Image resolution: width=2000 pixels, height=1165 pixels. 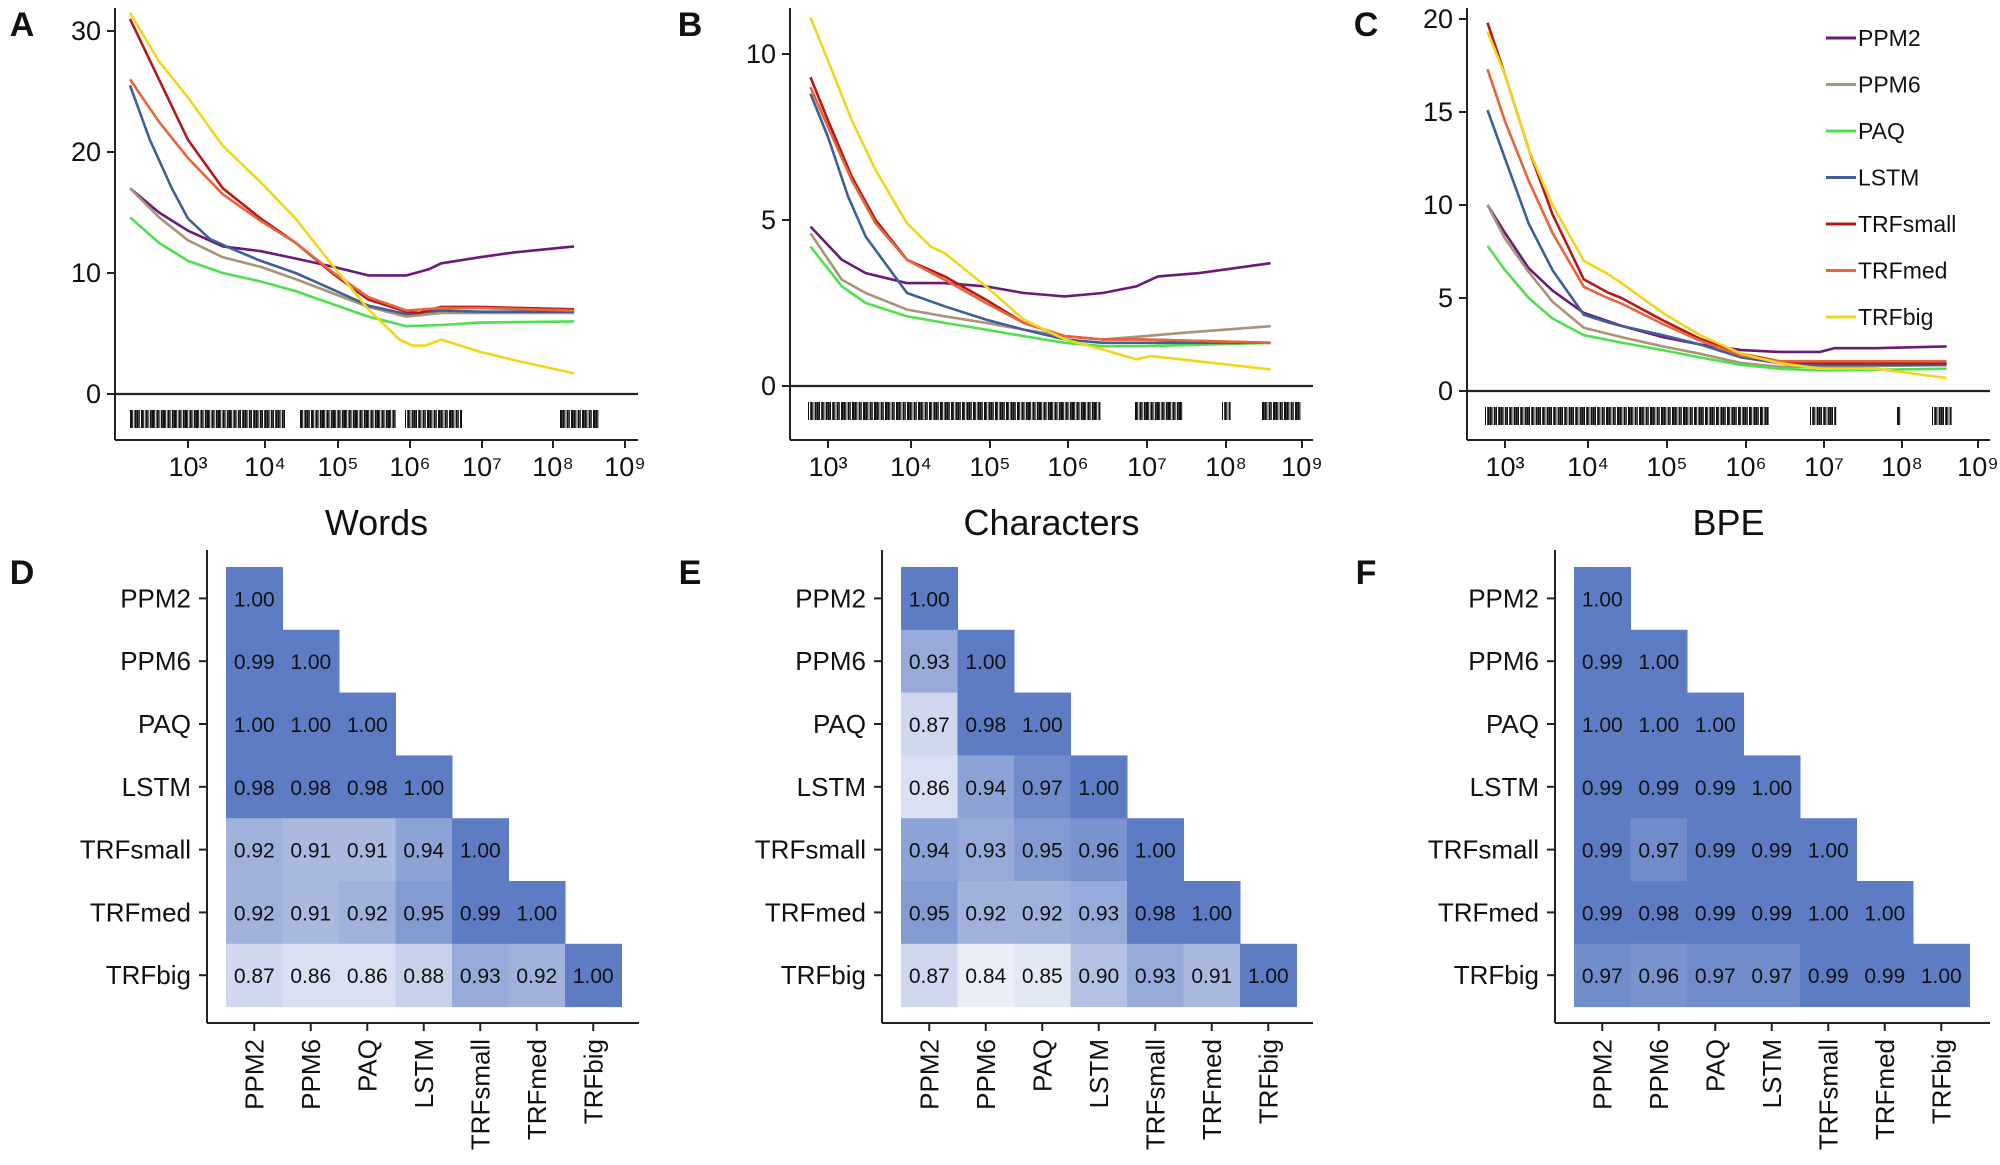 I want to click on panel-letter: E, so click(x=690, y=573).